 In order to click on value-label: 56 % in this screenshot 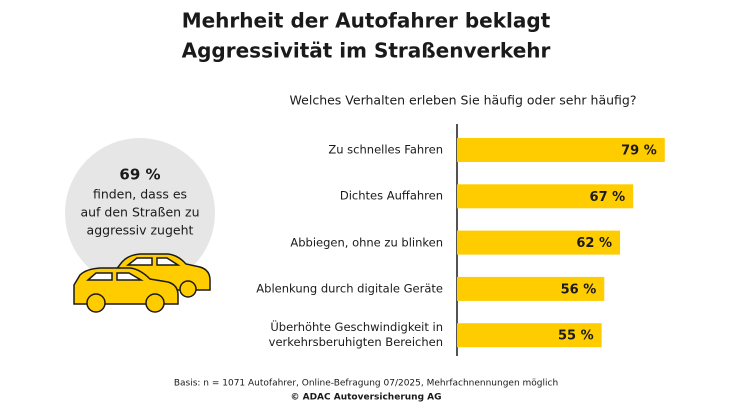, I will do `click(579, 289)`.